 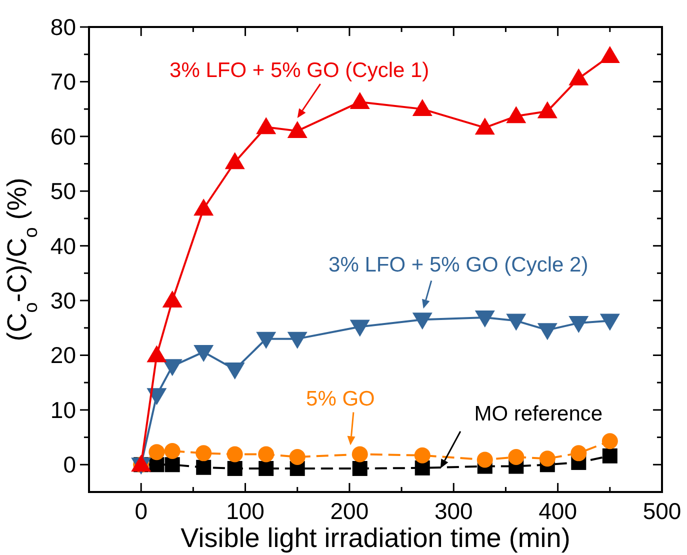 I want to click on x-tick-label: 100, so click(x=245, y=511).